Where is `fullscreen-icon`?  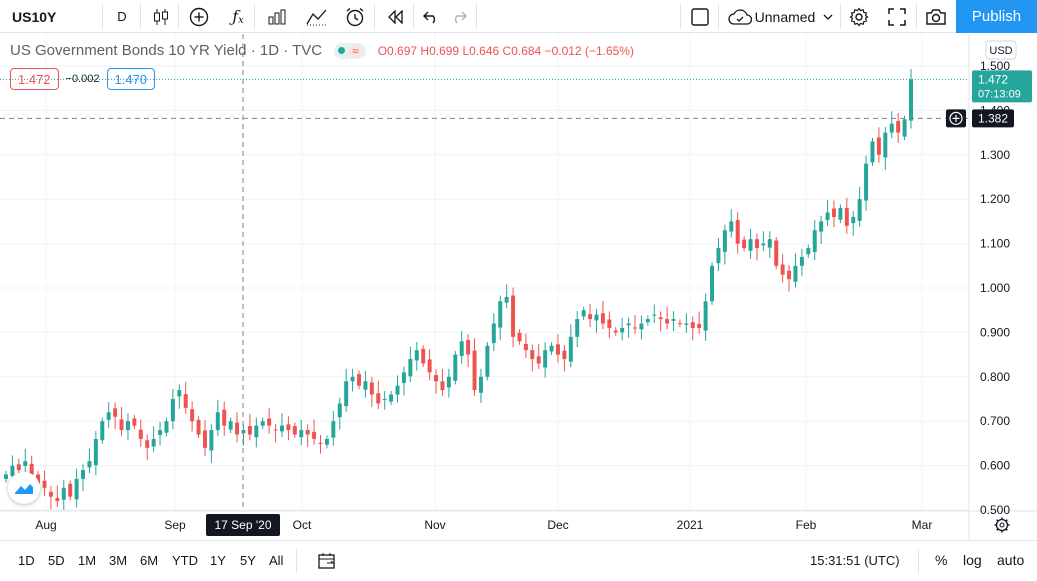 fullscreen-icon is located at coordinates (897, 16).